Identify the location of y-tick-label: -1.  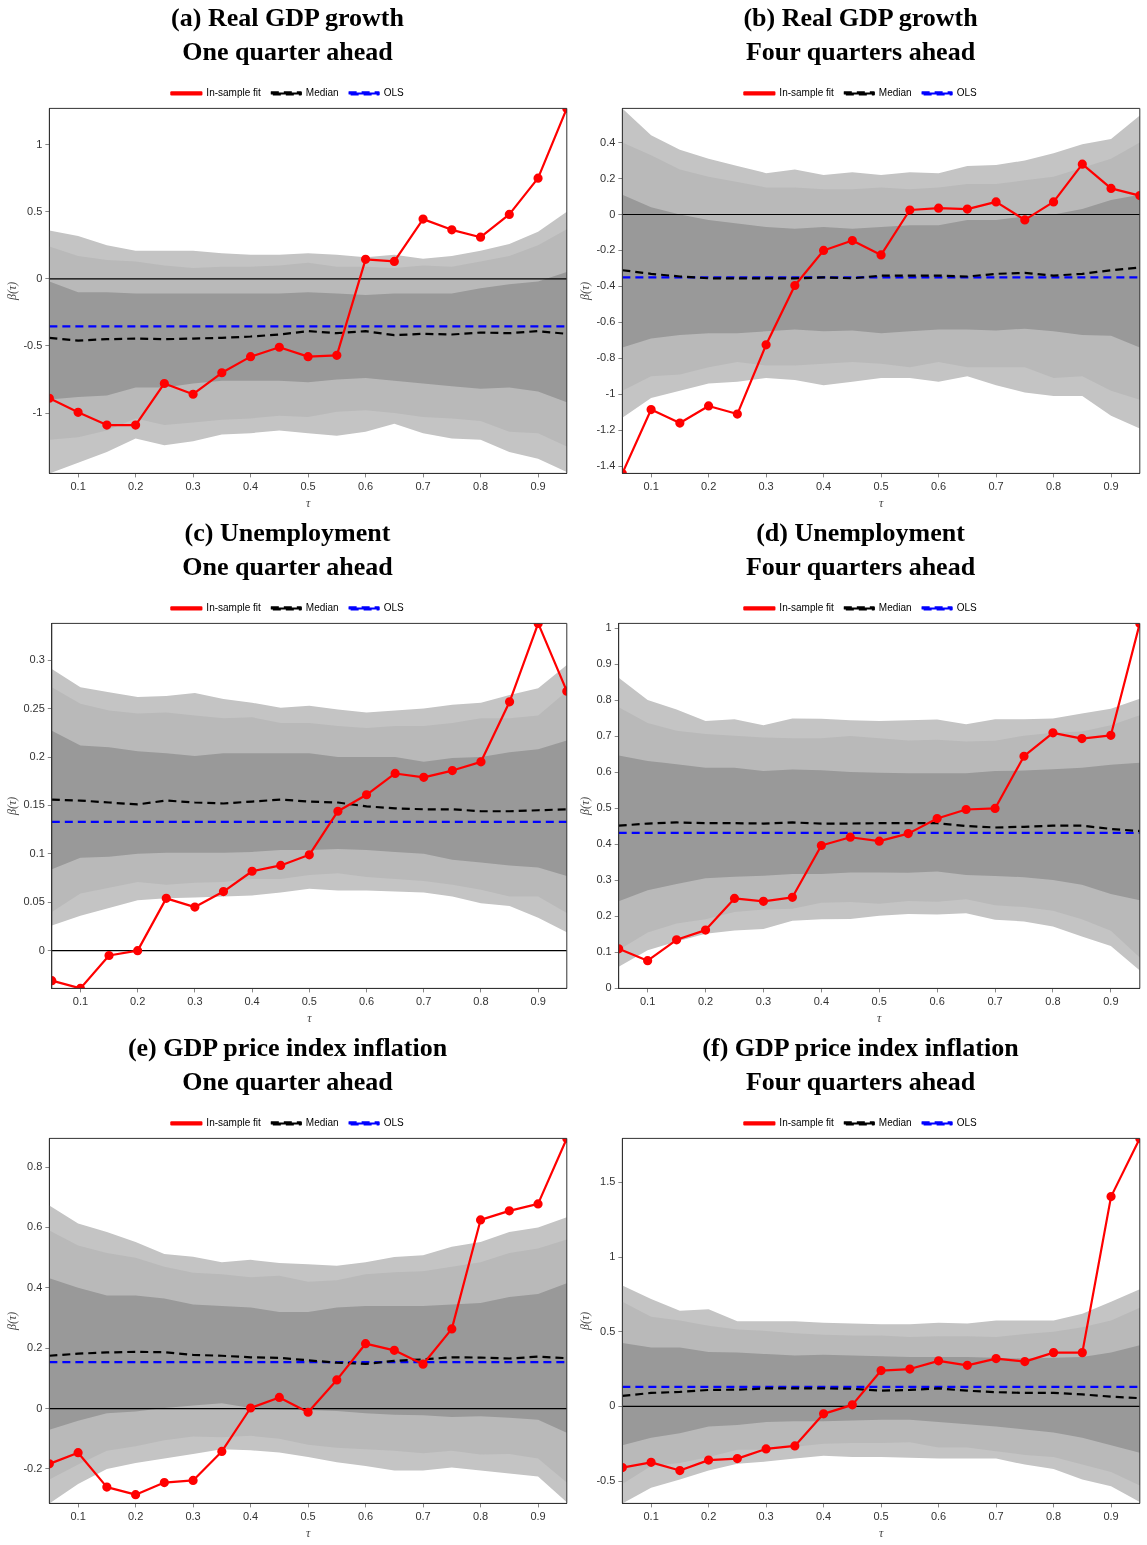
(37, 412).